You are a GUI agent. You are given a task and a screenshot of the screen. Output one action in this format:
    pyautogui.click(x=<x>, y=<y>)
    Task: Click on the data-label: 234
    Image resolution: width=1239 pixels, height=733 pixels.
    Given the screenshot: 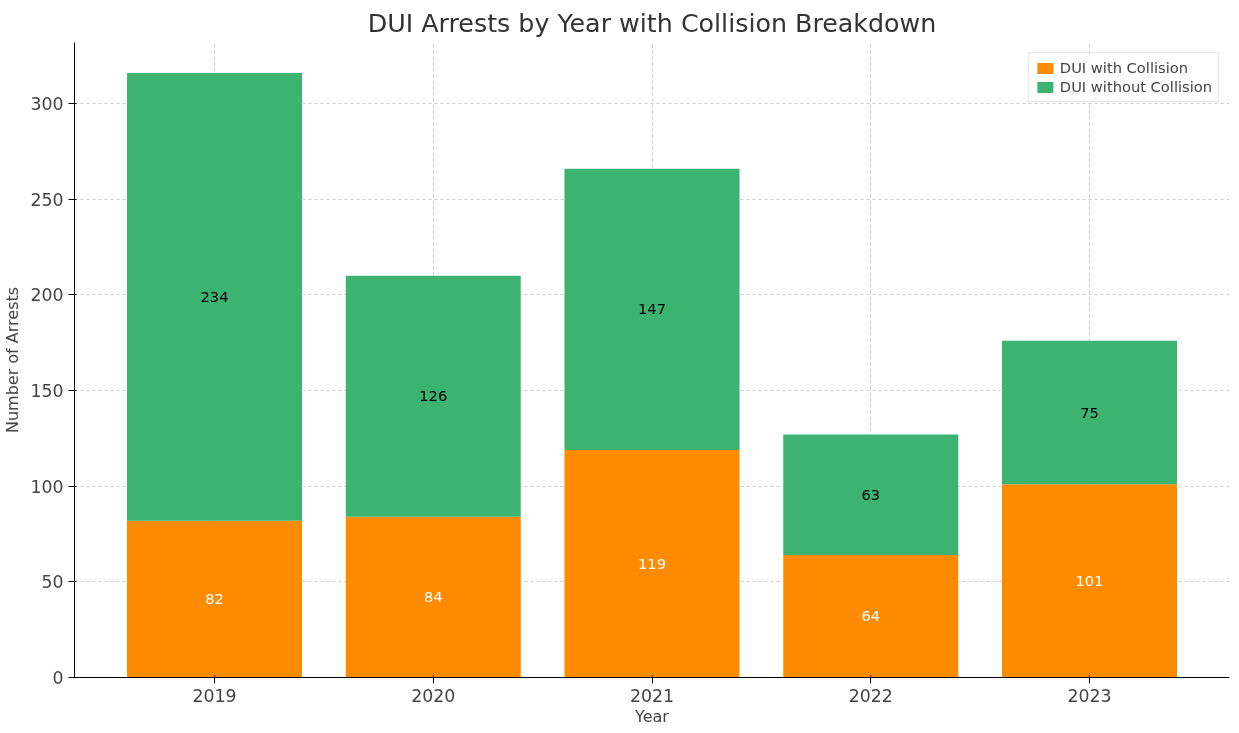 What is the action you would take?
    pyautogui.click(x=214, y=296)
    